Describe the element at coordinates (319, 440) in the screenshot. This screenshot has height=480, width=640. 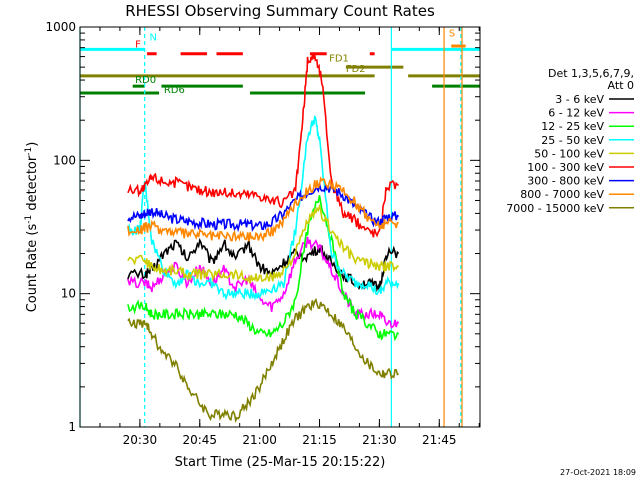
I see `x-tick-label-3: 21:15` at that location.